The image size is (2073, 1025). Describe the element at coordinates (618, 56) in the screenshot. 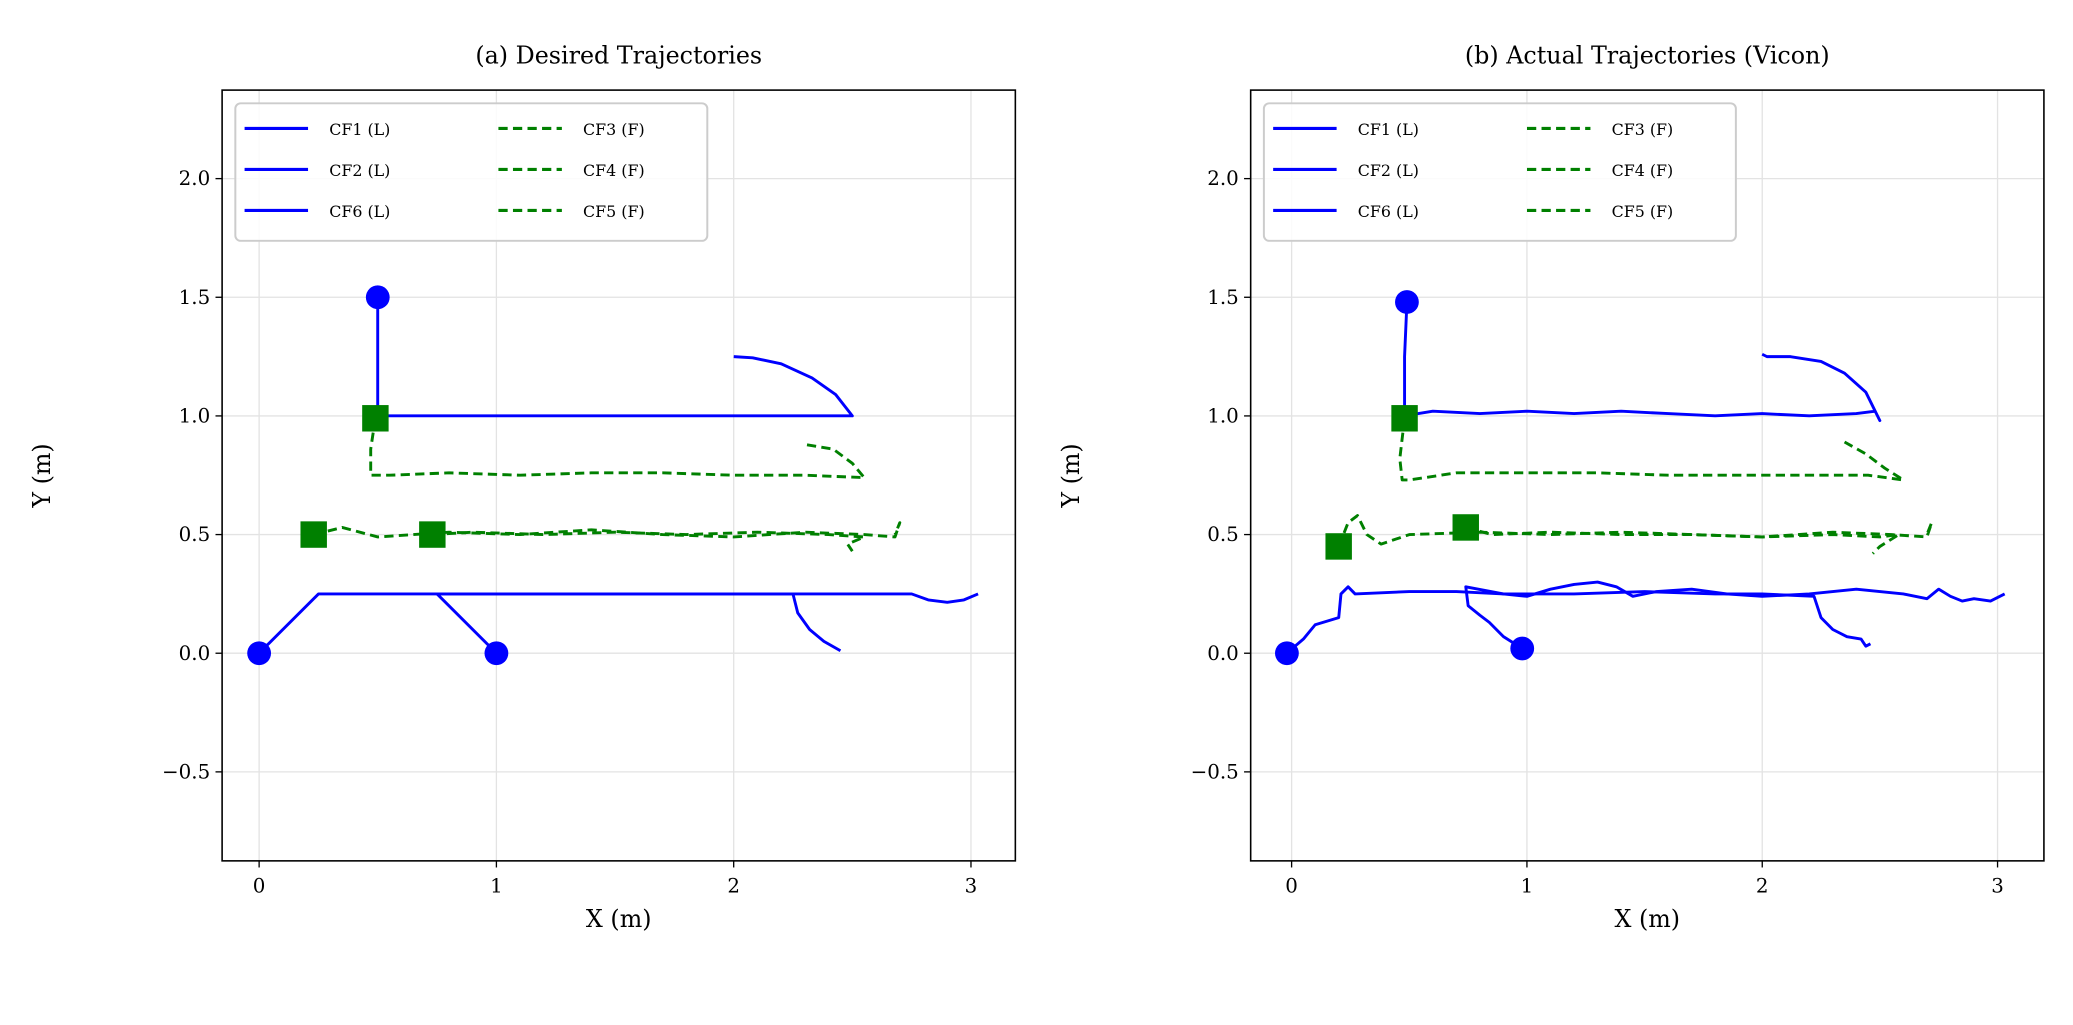

I see `chart-title: (a) Desired Trajectories` at that location.